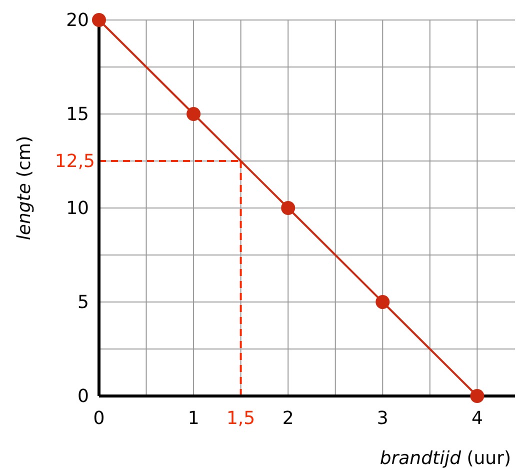 This screenshot has width=519, height=471. What do you see at coordinates (77, 20) in the screenshot?
I see `y-tick-label: 20` at bounding box center [77, 20].